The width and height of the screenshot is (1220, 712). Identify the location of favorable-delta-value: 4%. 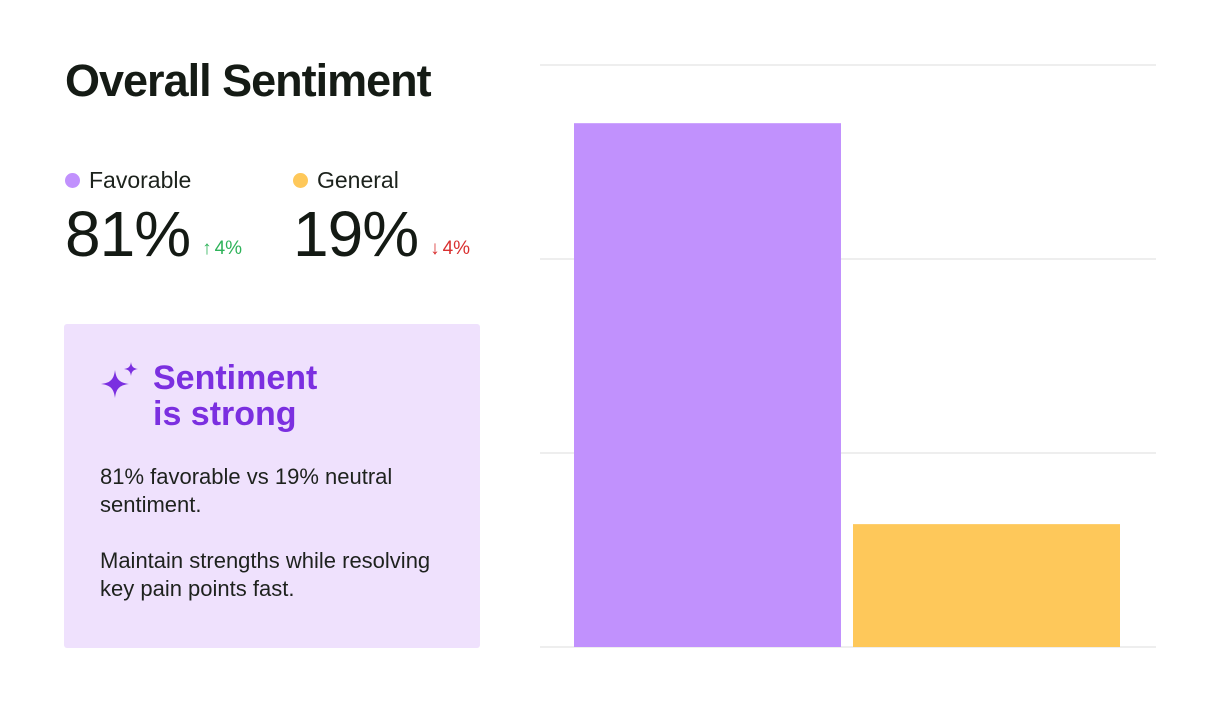
(228, 248).